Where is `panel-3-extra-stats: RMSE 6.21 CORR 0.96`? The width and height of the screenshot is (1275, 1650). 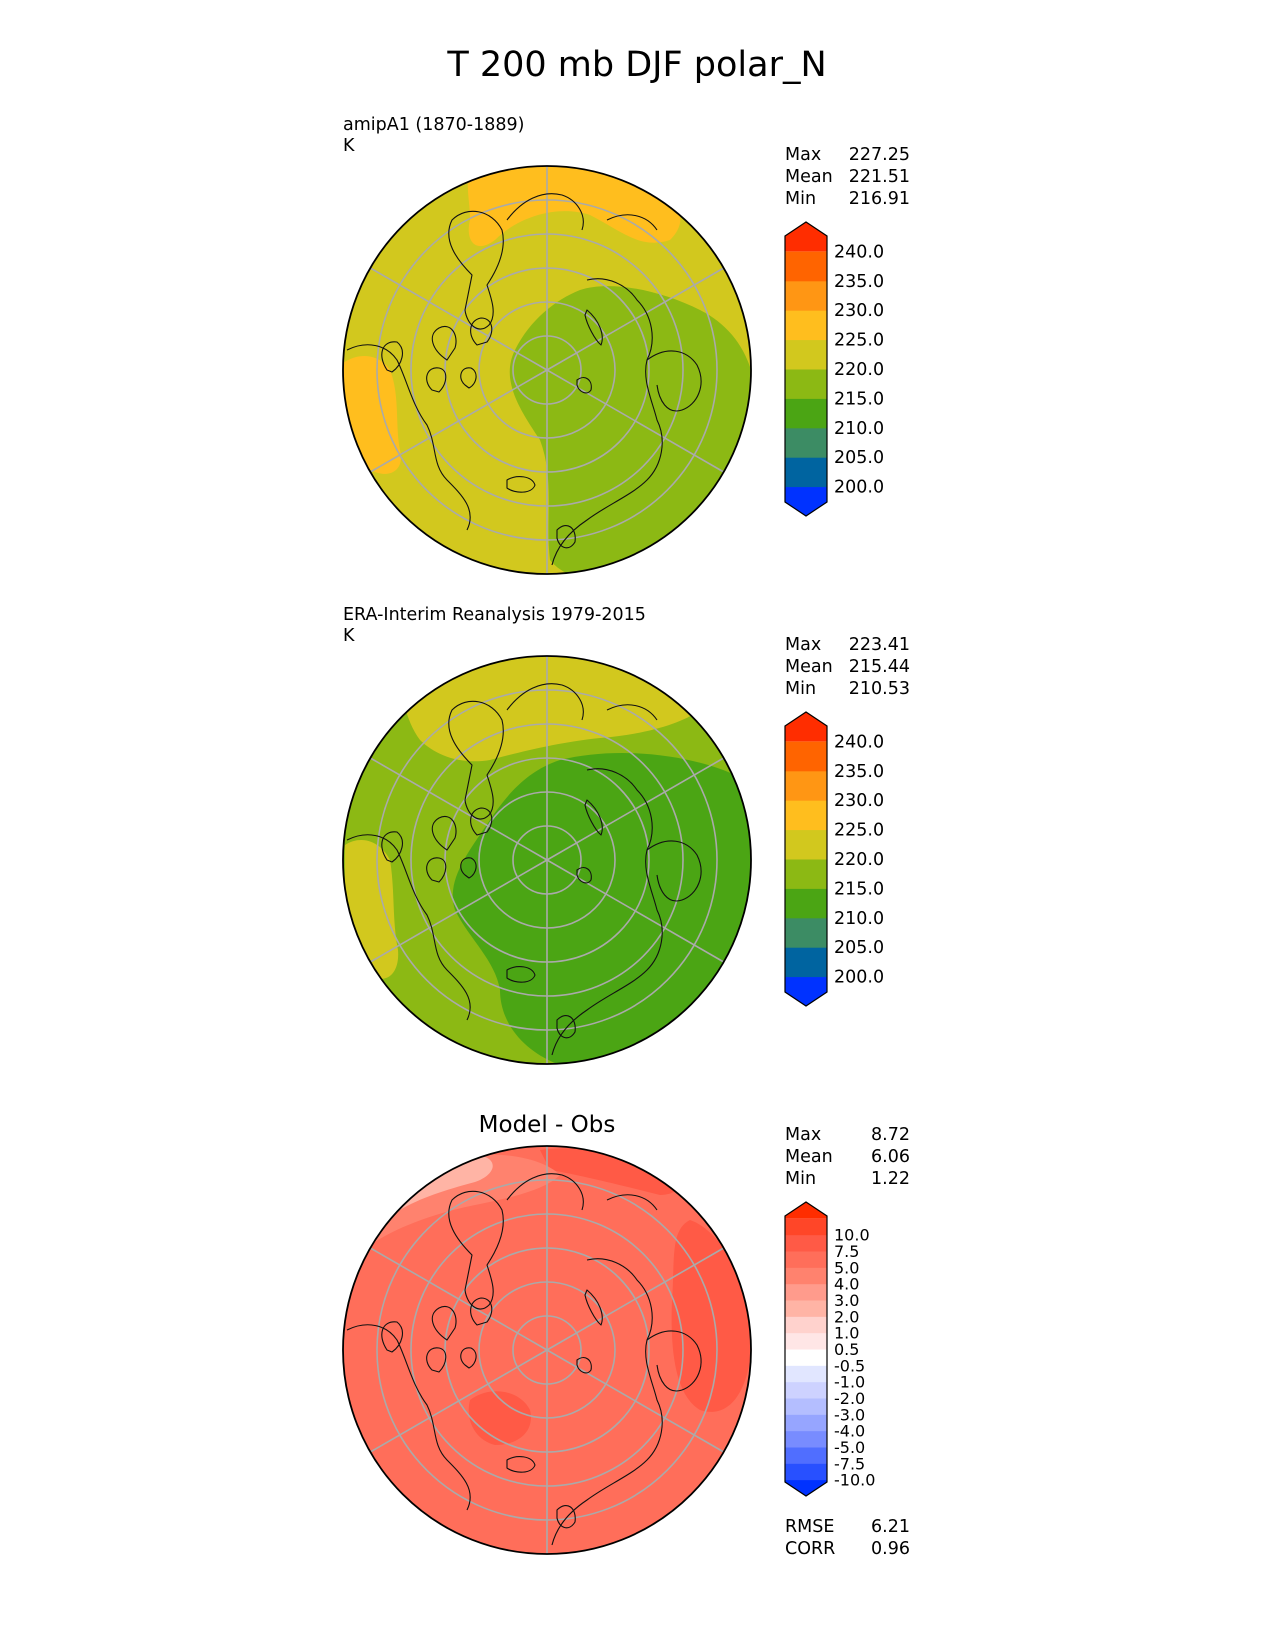 panel-3-extra-stats: RMSE 6.21 CORR 0.96 is located at coordinates (847, 1538).